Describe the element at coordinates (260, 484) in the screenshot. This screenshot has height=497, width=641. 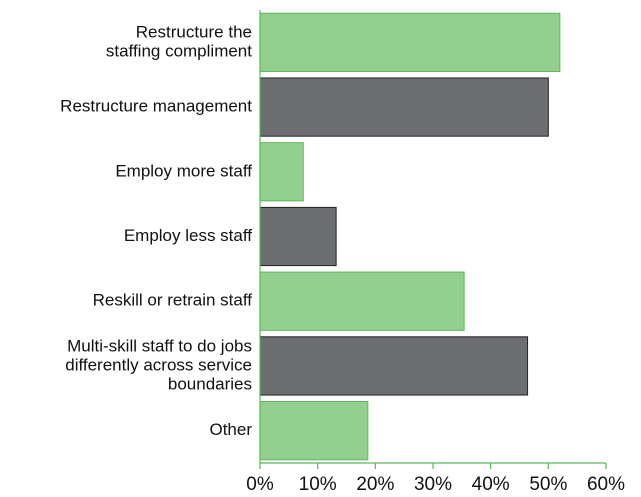
I see `x-tick-label: 0%` at that location.